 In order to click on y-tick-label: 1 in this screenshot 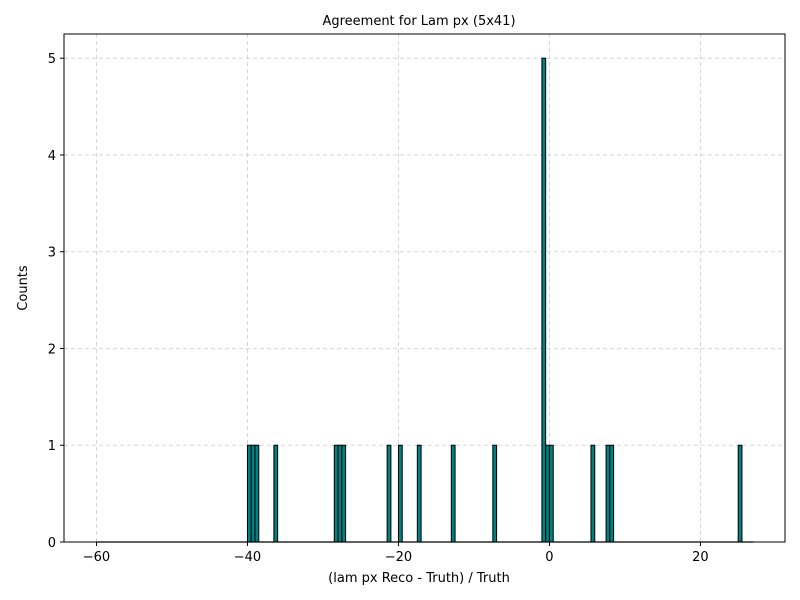, I will do `click(52, 446)`.